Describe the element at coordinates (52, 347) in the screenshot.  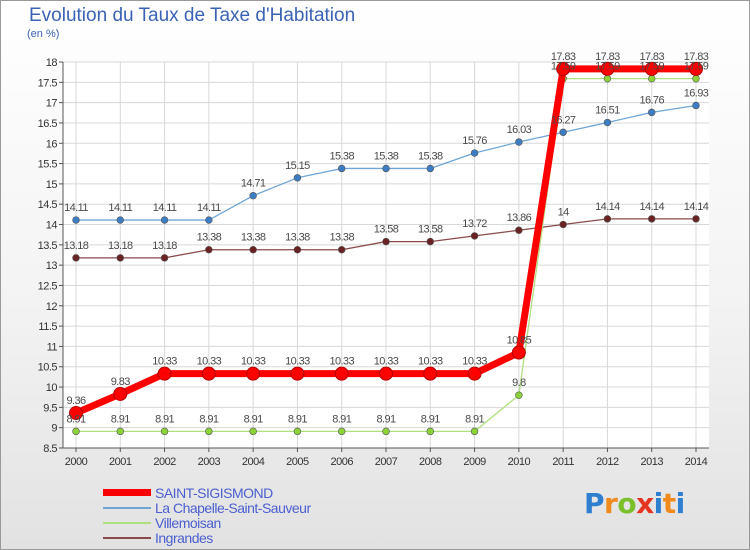
I see `y-tick-label: 11` at that location.